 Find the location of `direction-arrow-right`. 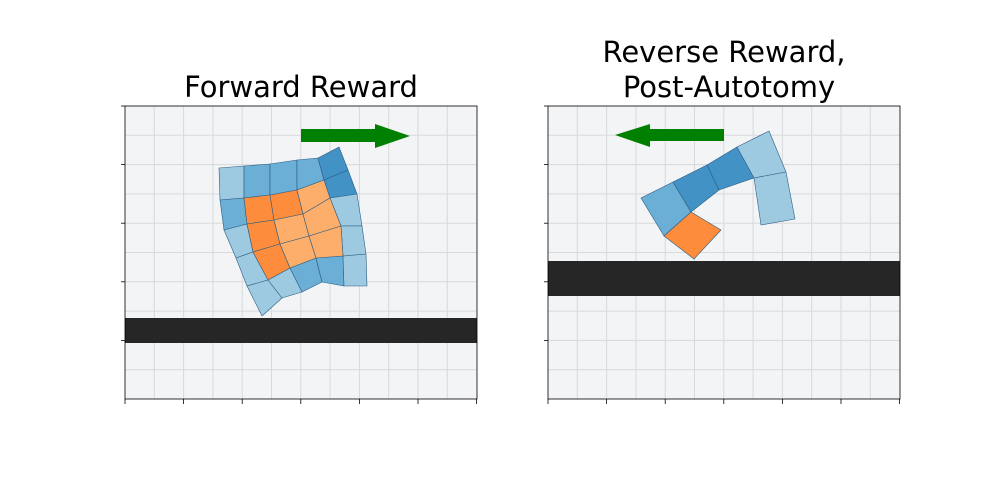

direction-arrow-right is located at coordinates (355, 136).